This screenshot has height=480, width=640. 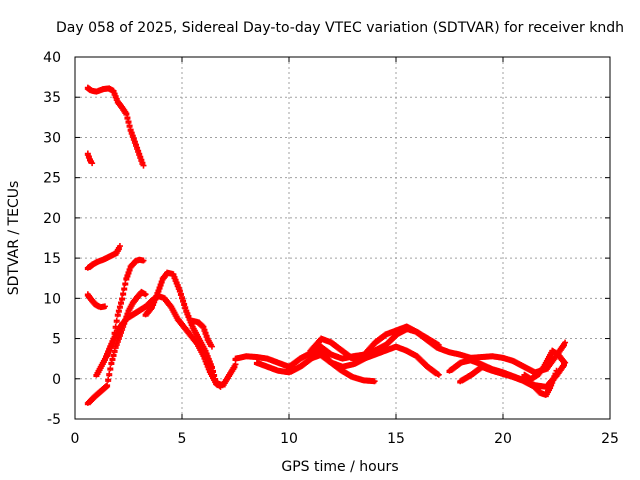 What do you see at coordinates (339, 467) in the screenshot?
I see `x-axis-label: GPS time / hours` at bounding box center [339, 467].